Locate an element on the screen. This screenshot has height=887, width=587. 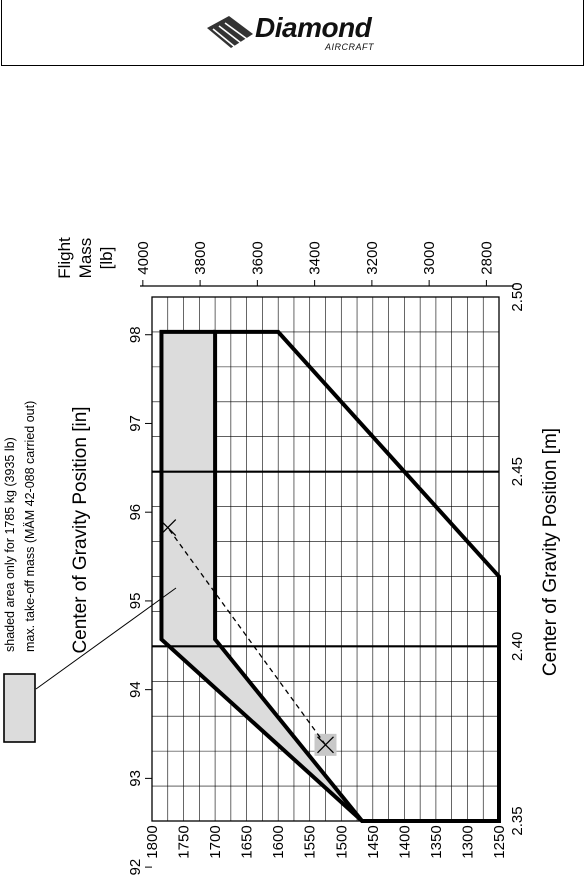
meter-tick-label: 2.35 is located at coordinates (517, 820).